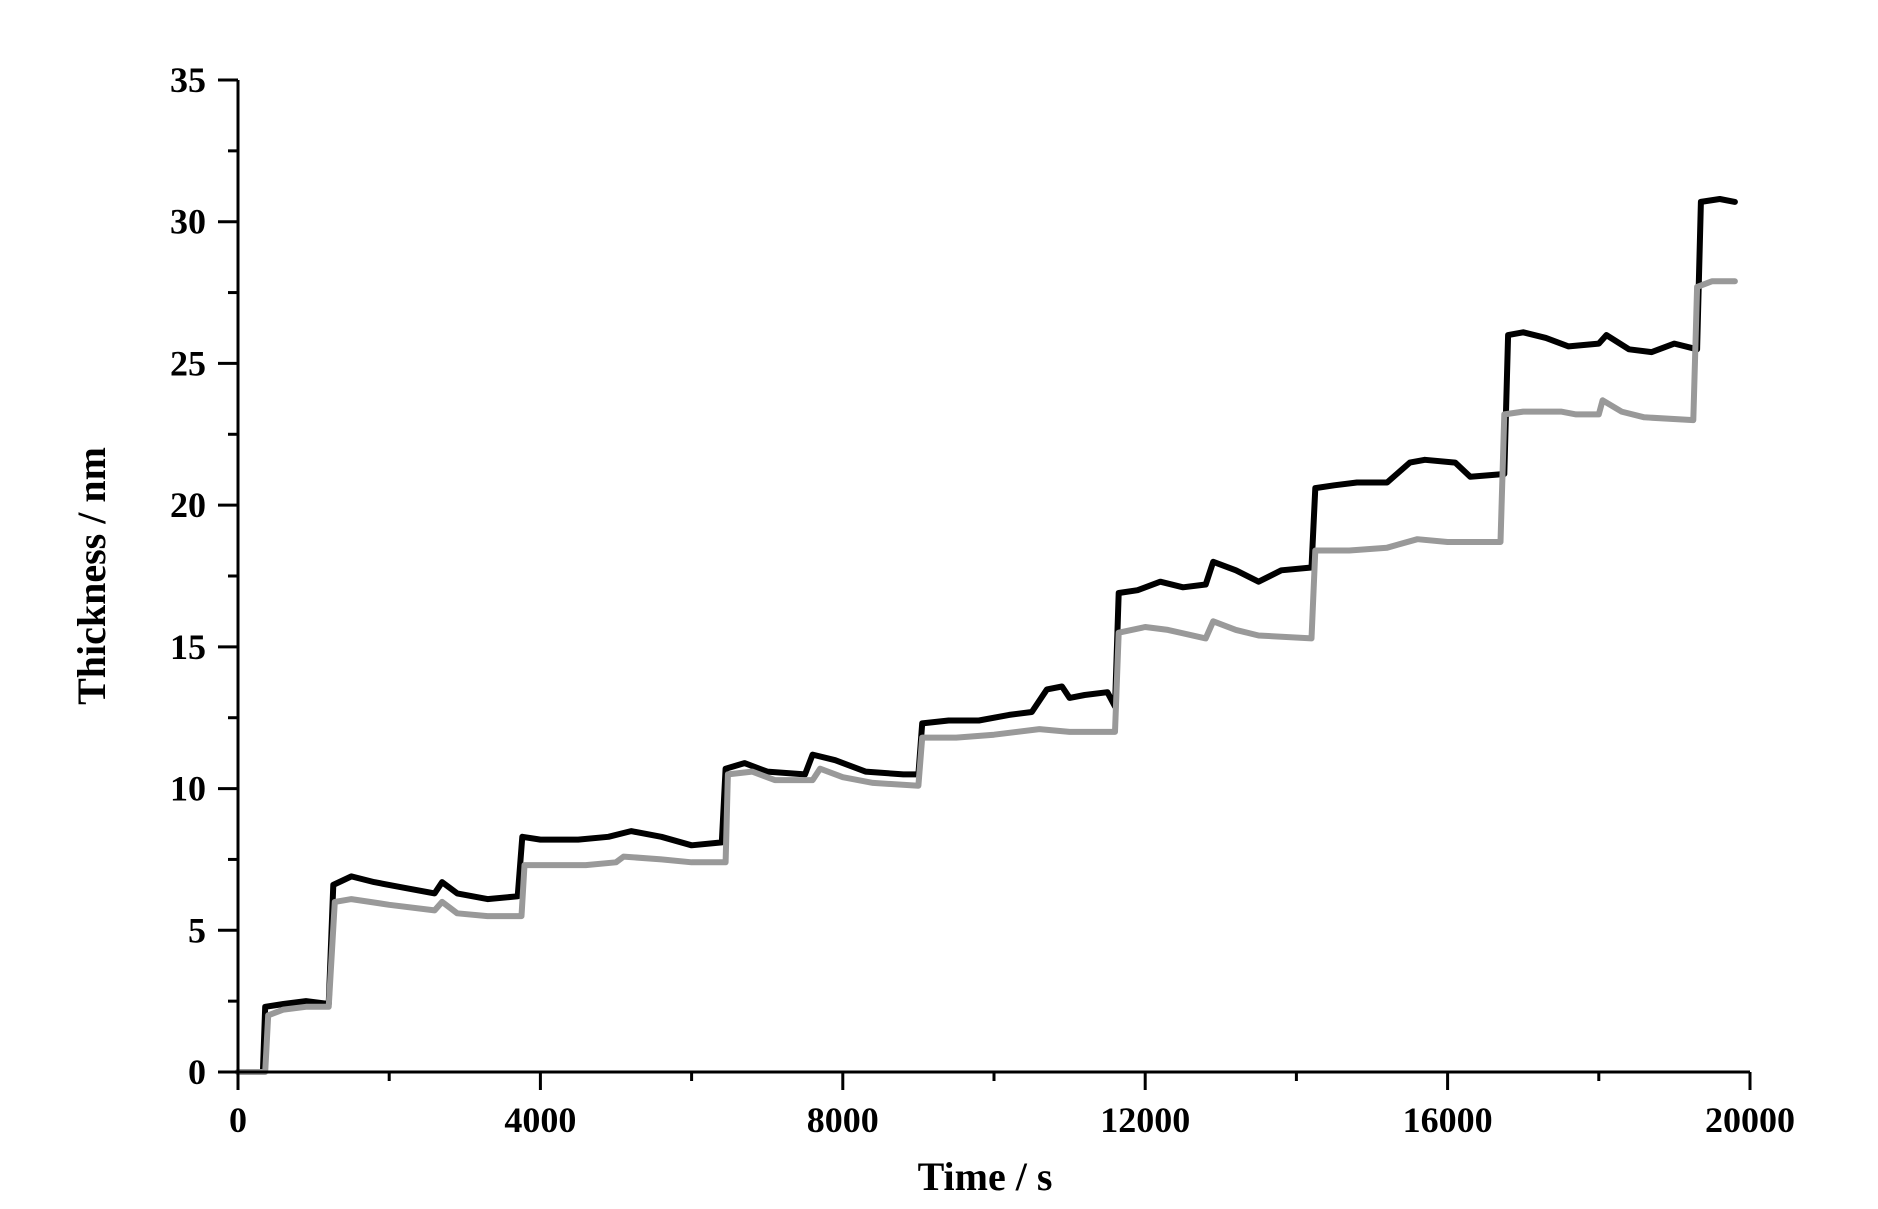 This screenshot has height=1209, width=1878. Describe the element at coordinates (91, 576) in the screenshot. I see `y-axis-title: Thickness / nm` at that location.